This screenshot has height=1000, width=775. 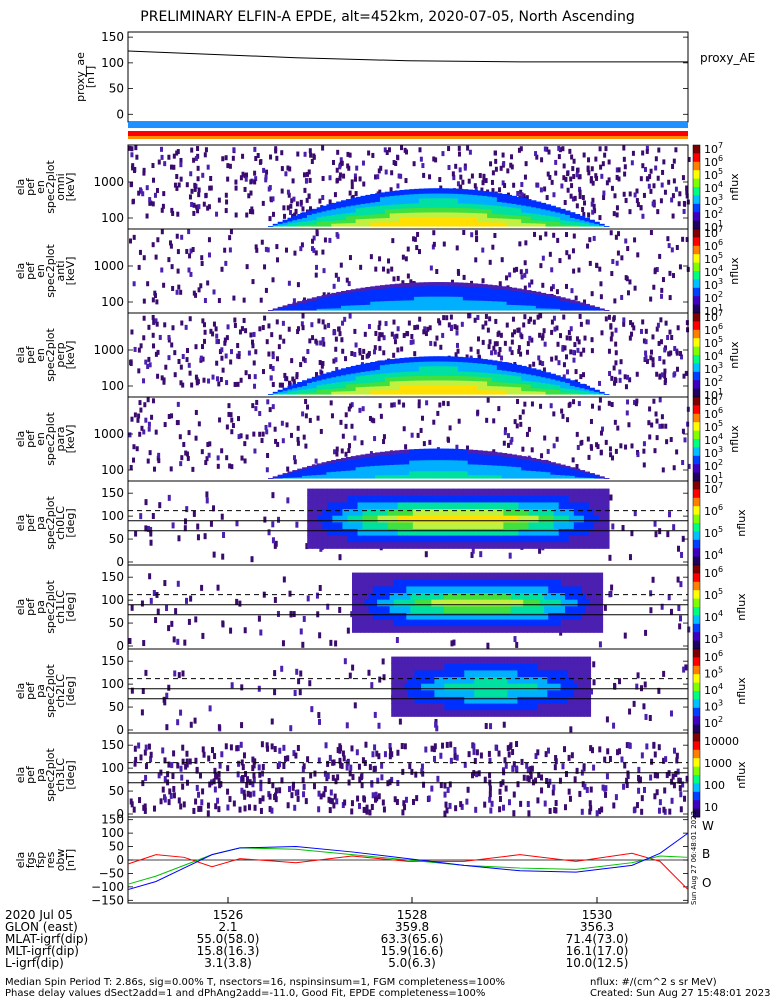 What do you see at coordinates (696, 427) in the screenshot?
I see `colorbar-segment` at bounding box center [696, 427].